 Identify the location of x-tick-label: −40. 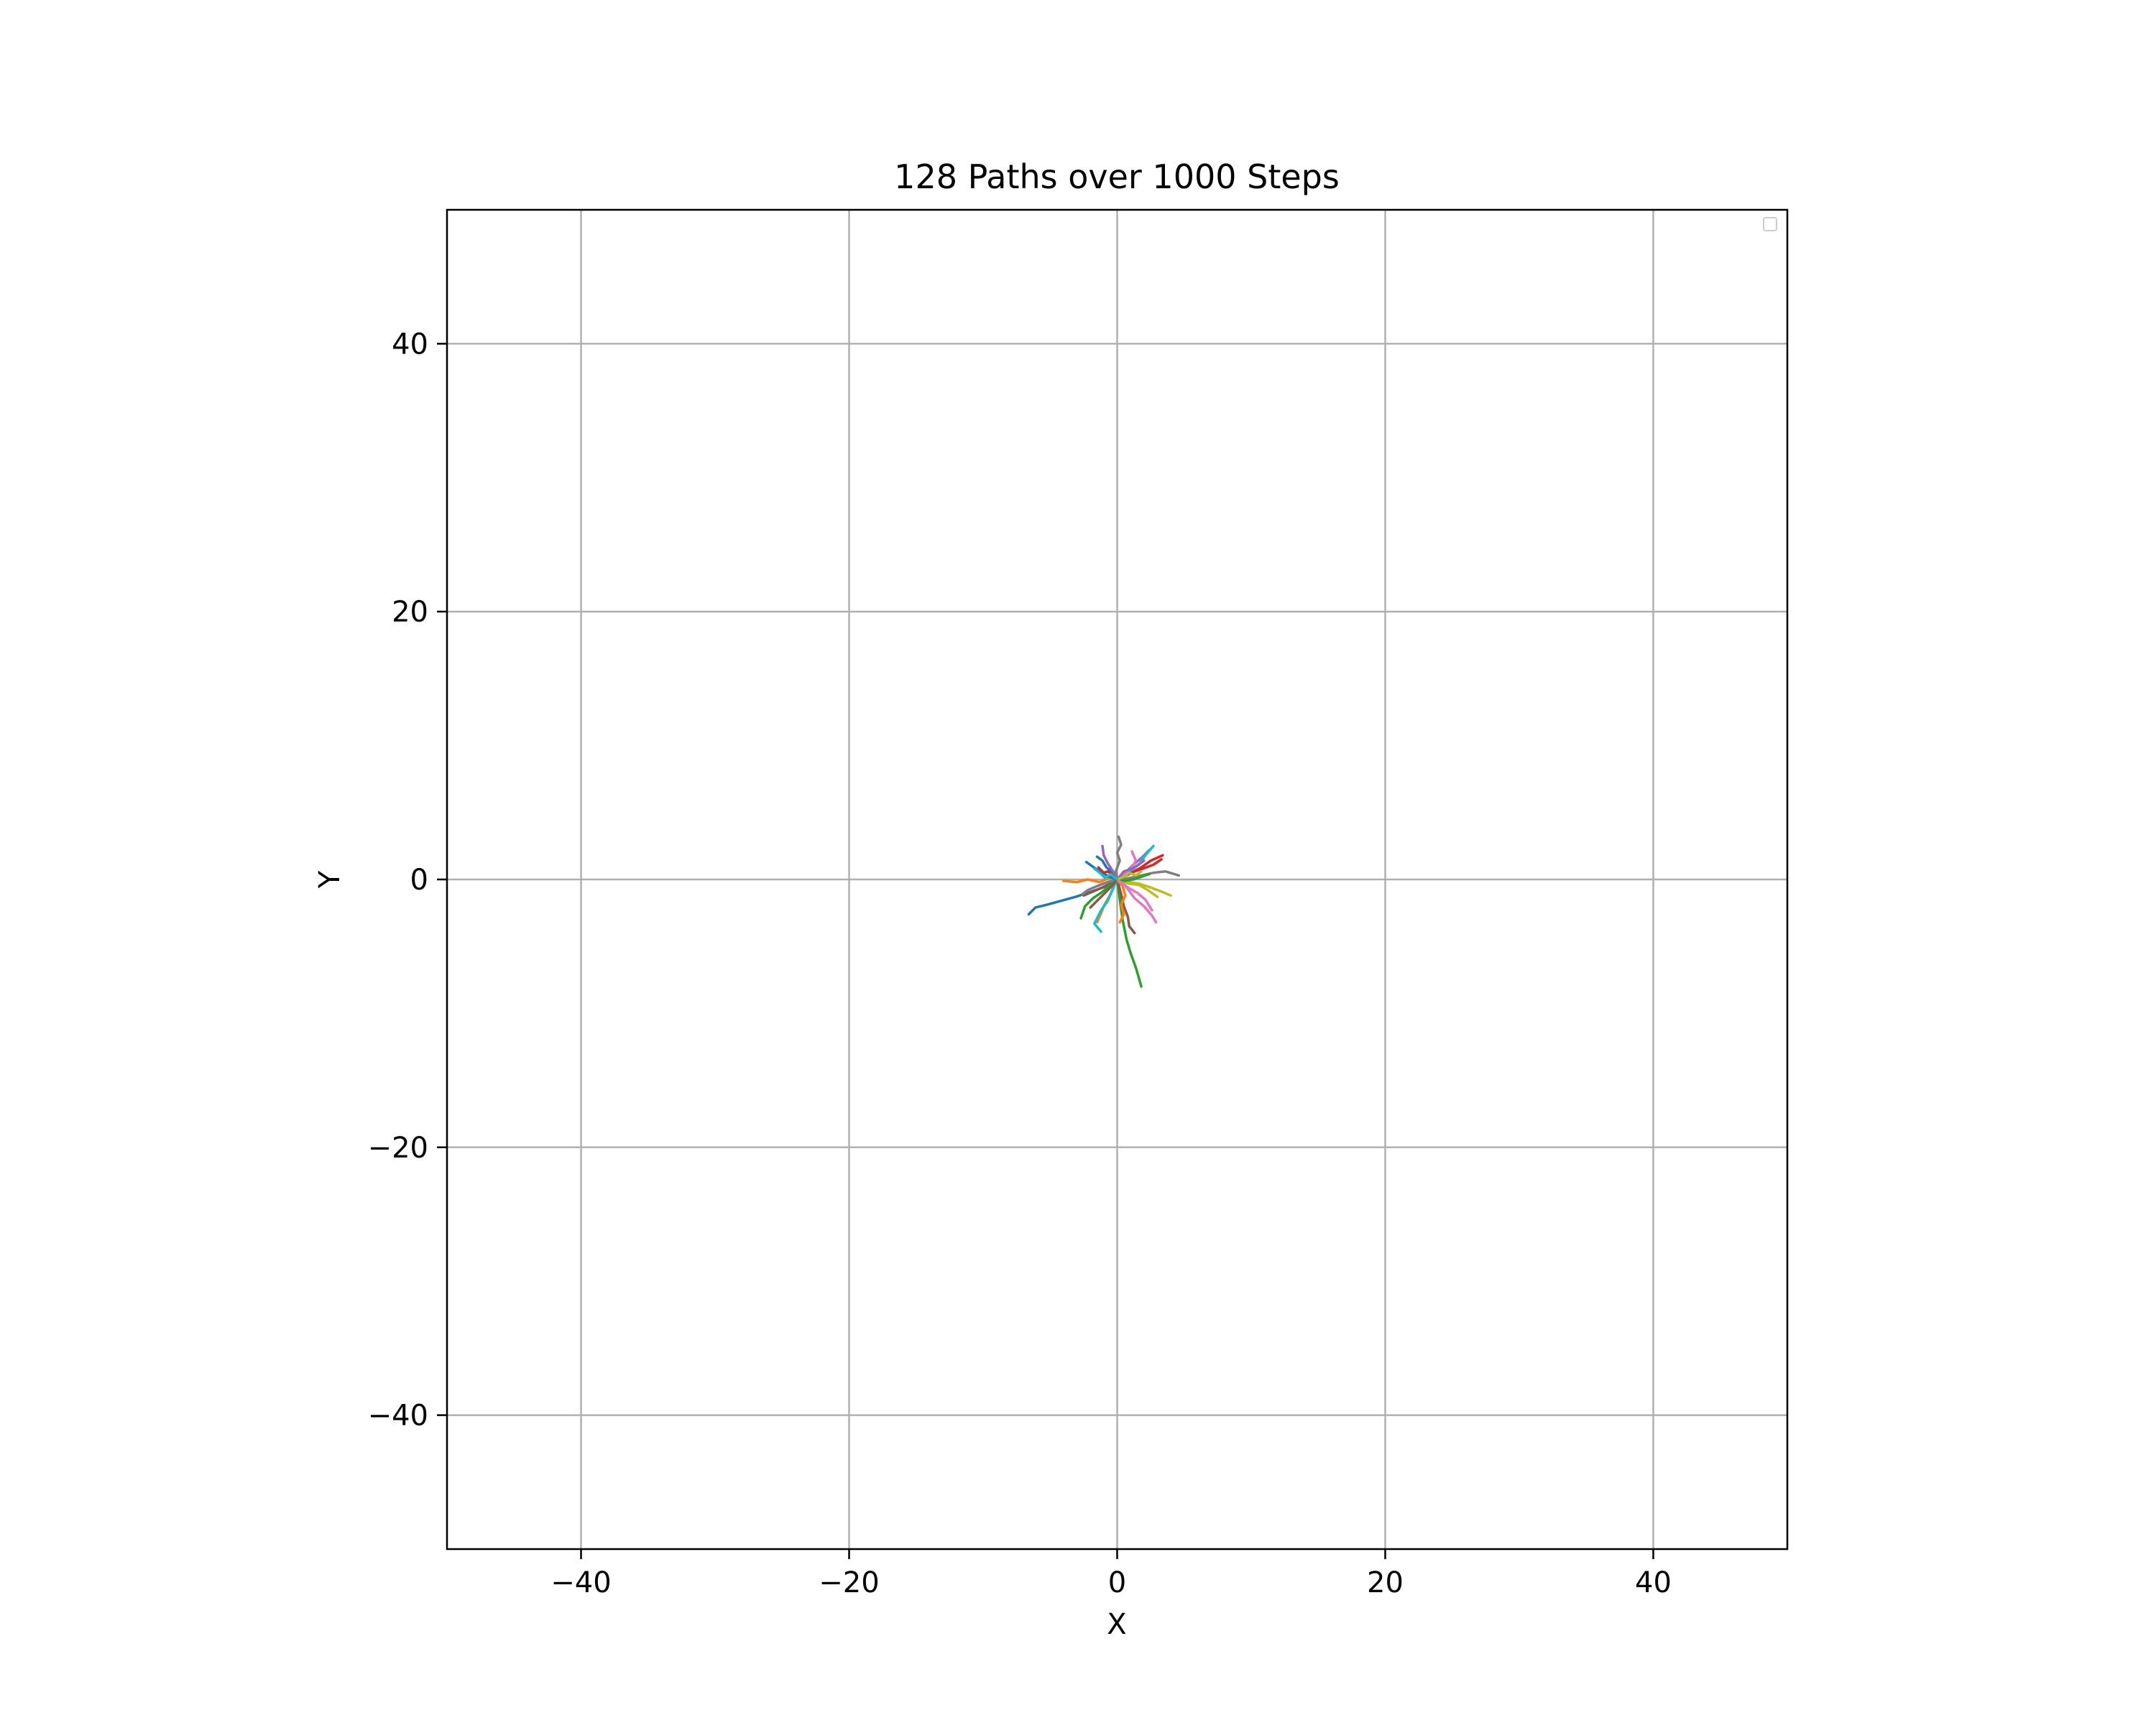
(580, 1582).